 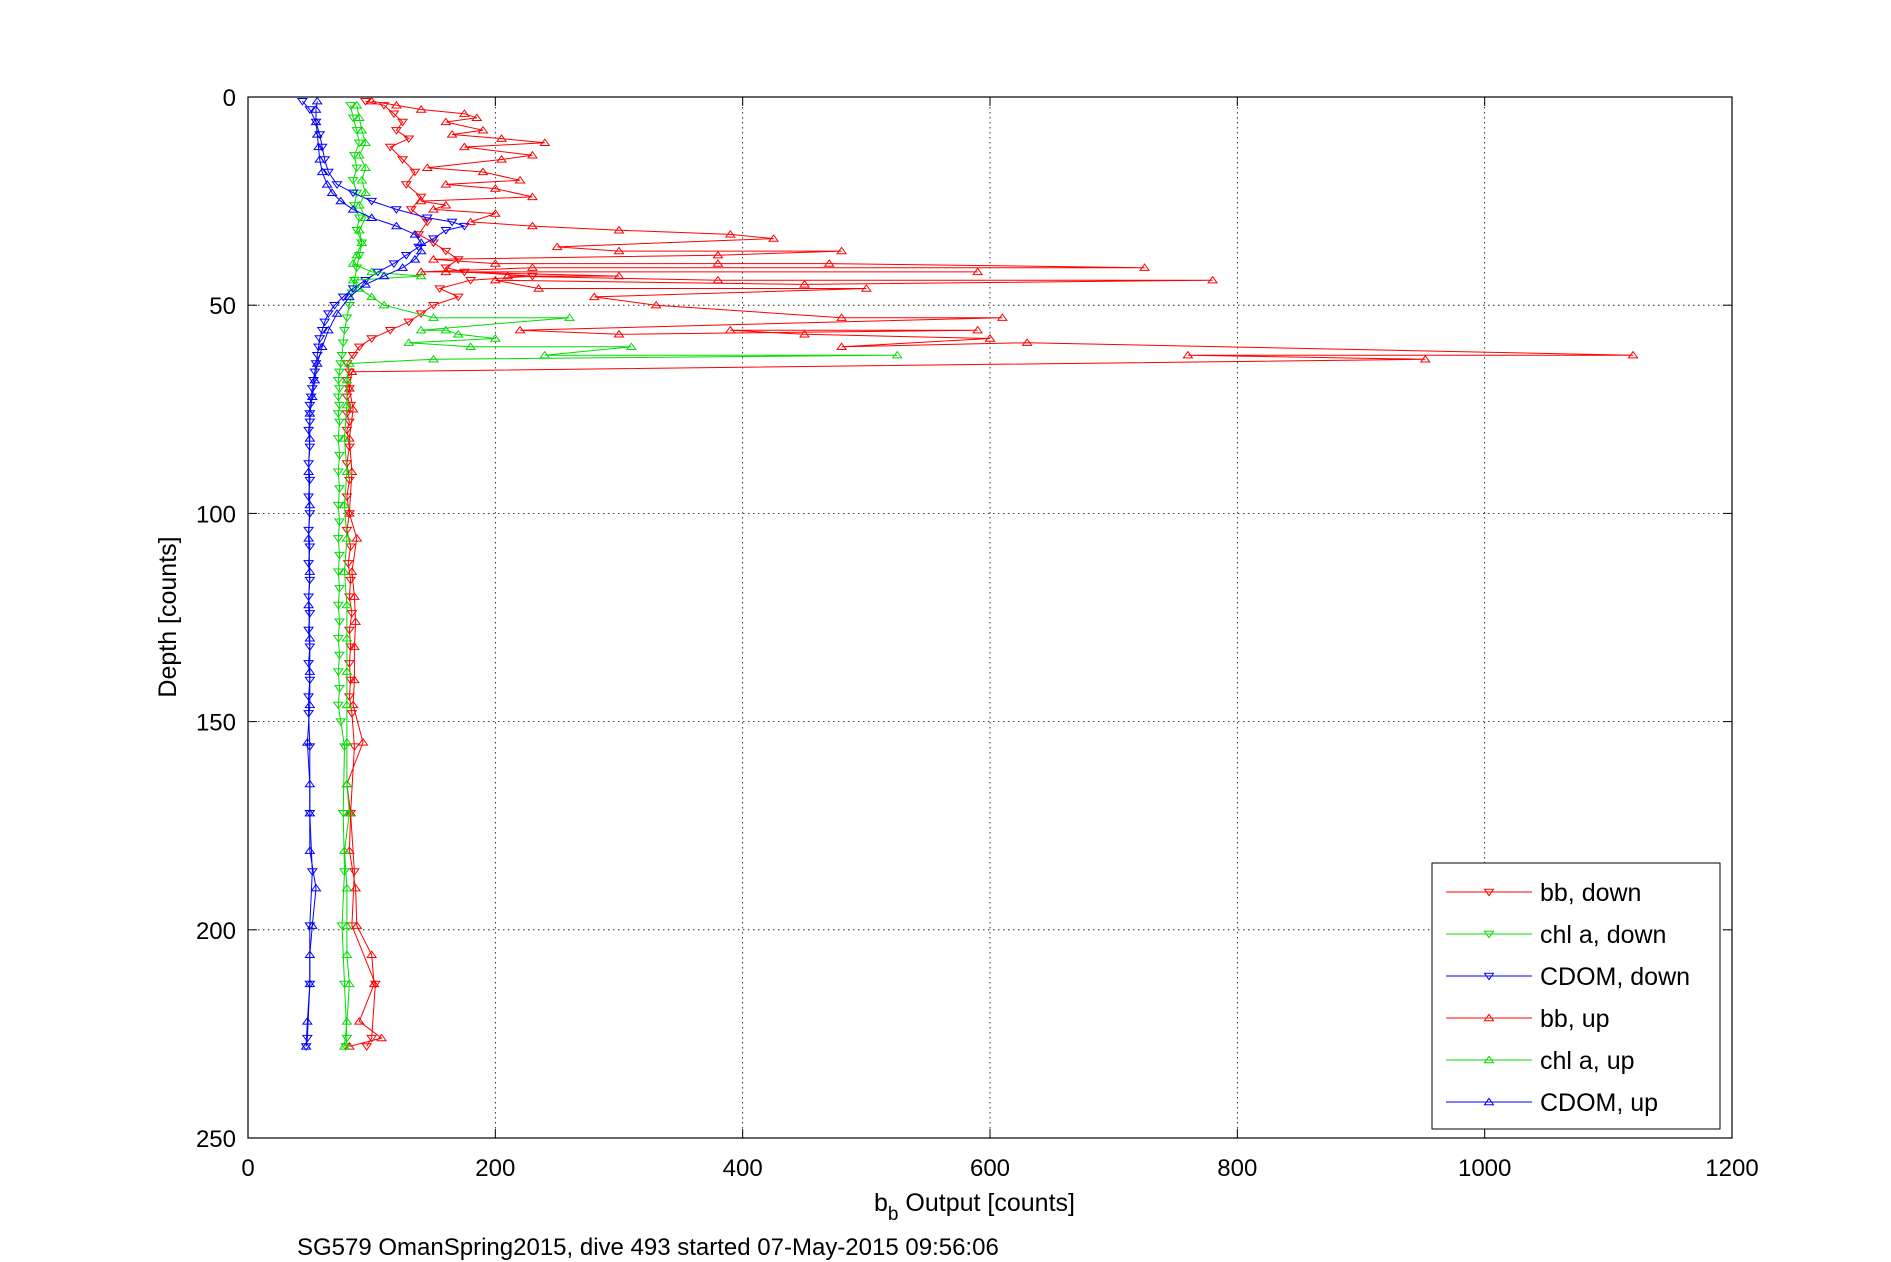 What do you see at coordinates (743, 1168) in the screenshot?
I see `x-tick-label: 400` at bounding box center [743, 1168].